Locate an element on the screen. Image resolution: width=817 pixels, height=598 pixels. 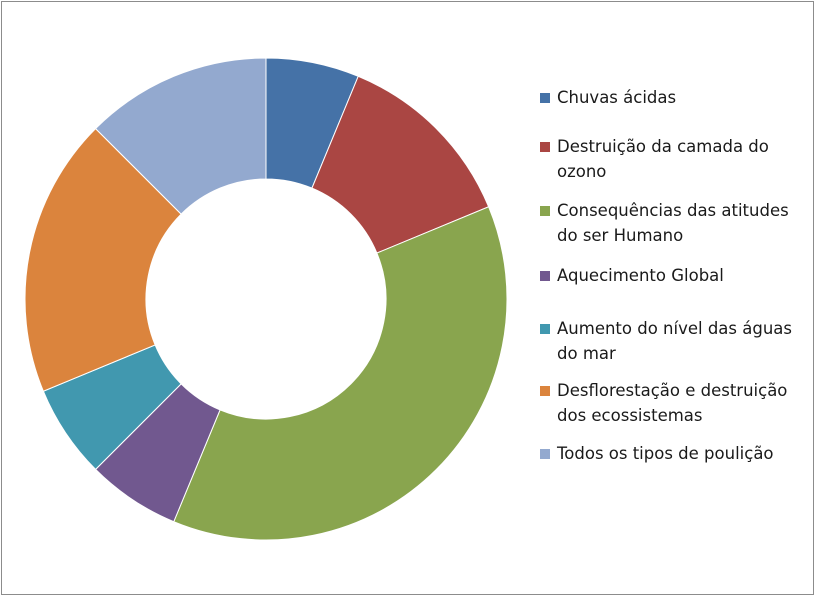
legend-item-2: Destruição da camada do ozono is located at coordinates (675, 159).